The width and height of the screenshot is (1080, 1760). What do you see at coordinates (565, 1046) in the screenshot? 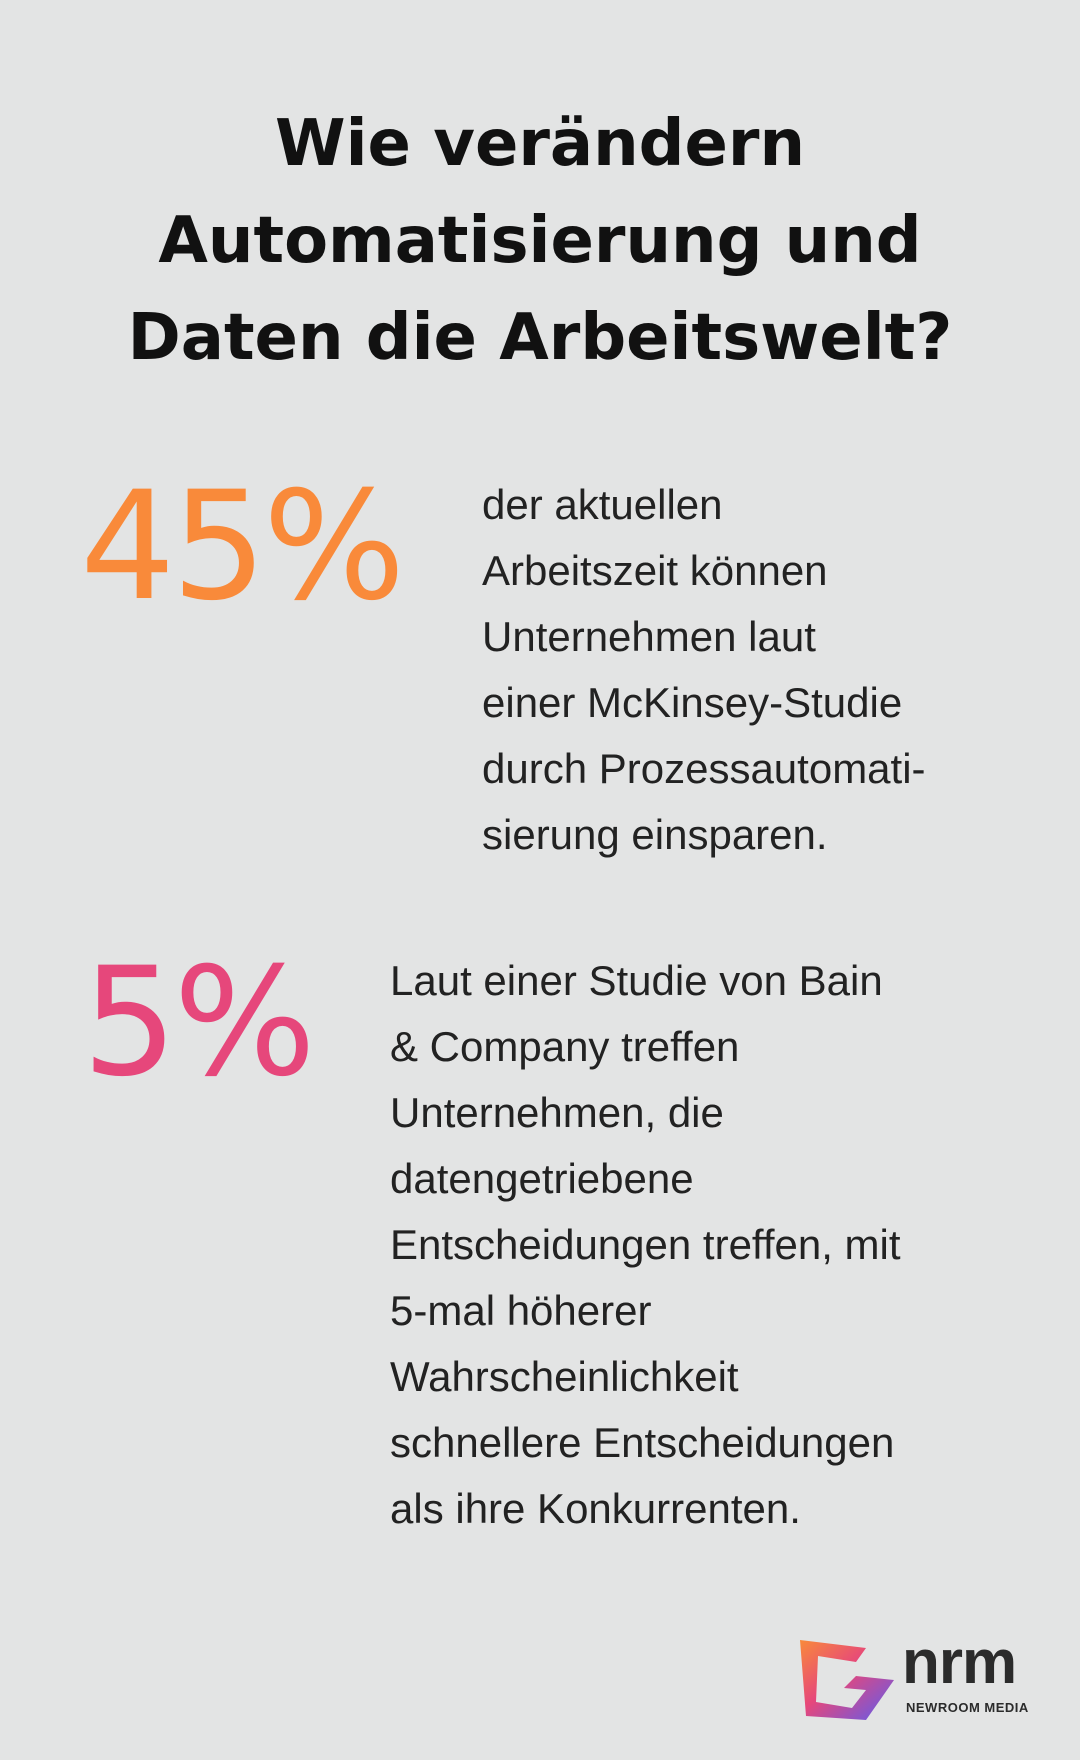
I see `text-line: & Company treffen` at bounding box center [565, 1046].